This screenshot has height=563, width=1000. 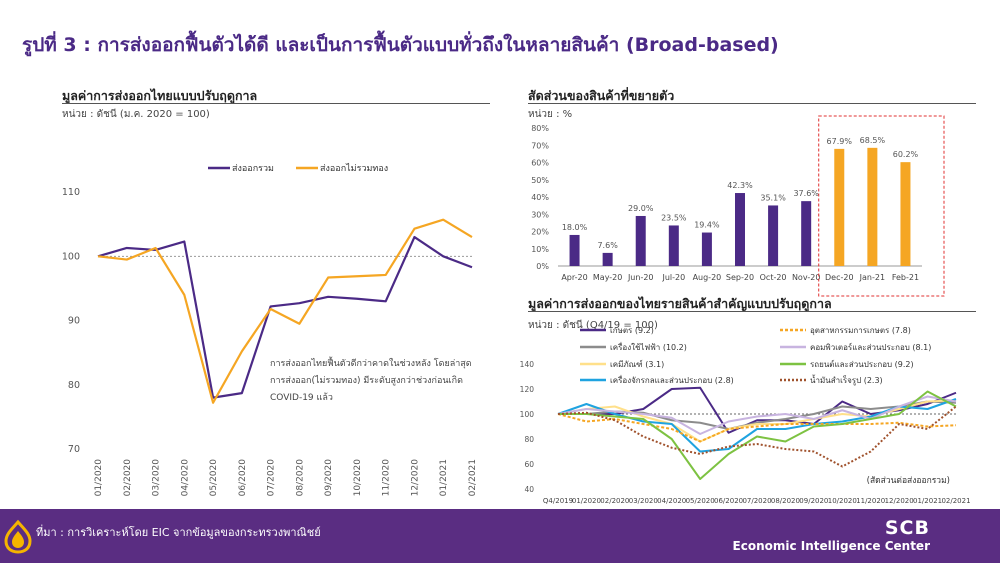 What do you see at coordinates (806, 193) in the screenshot?
I see `bar-value-label: 37.6%` at bounding box center [806, 193].